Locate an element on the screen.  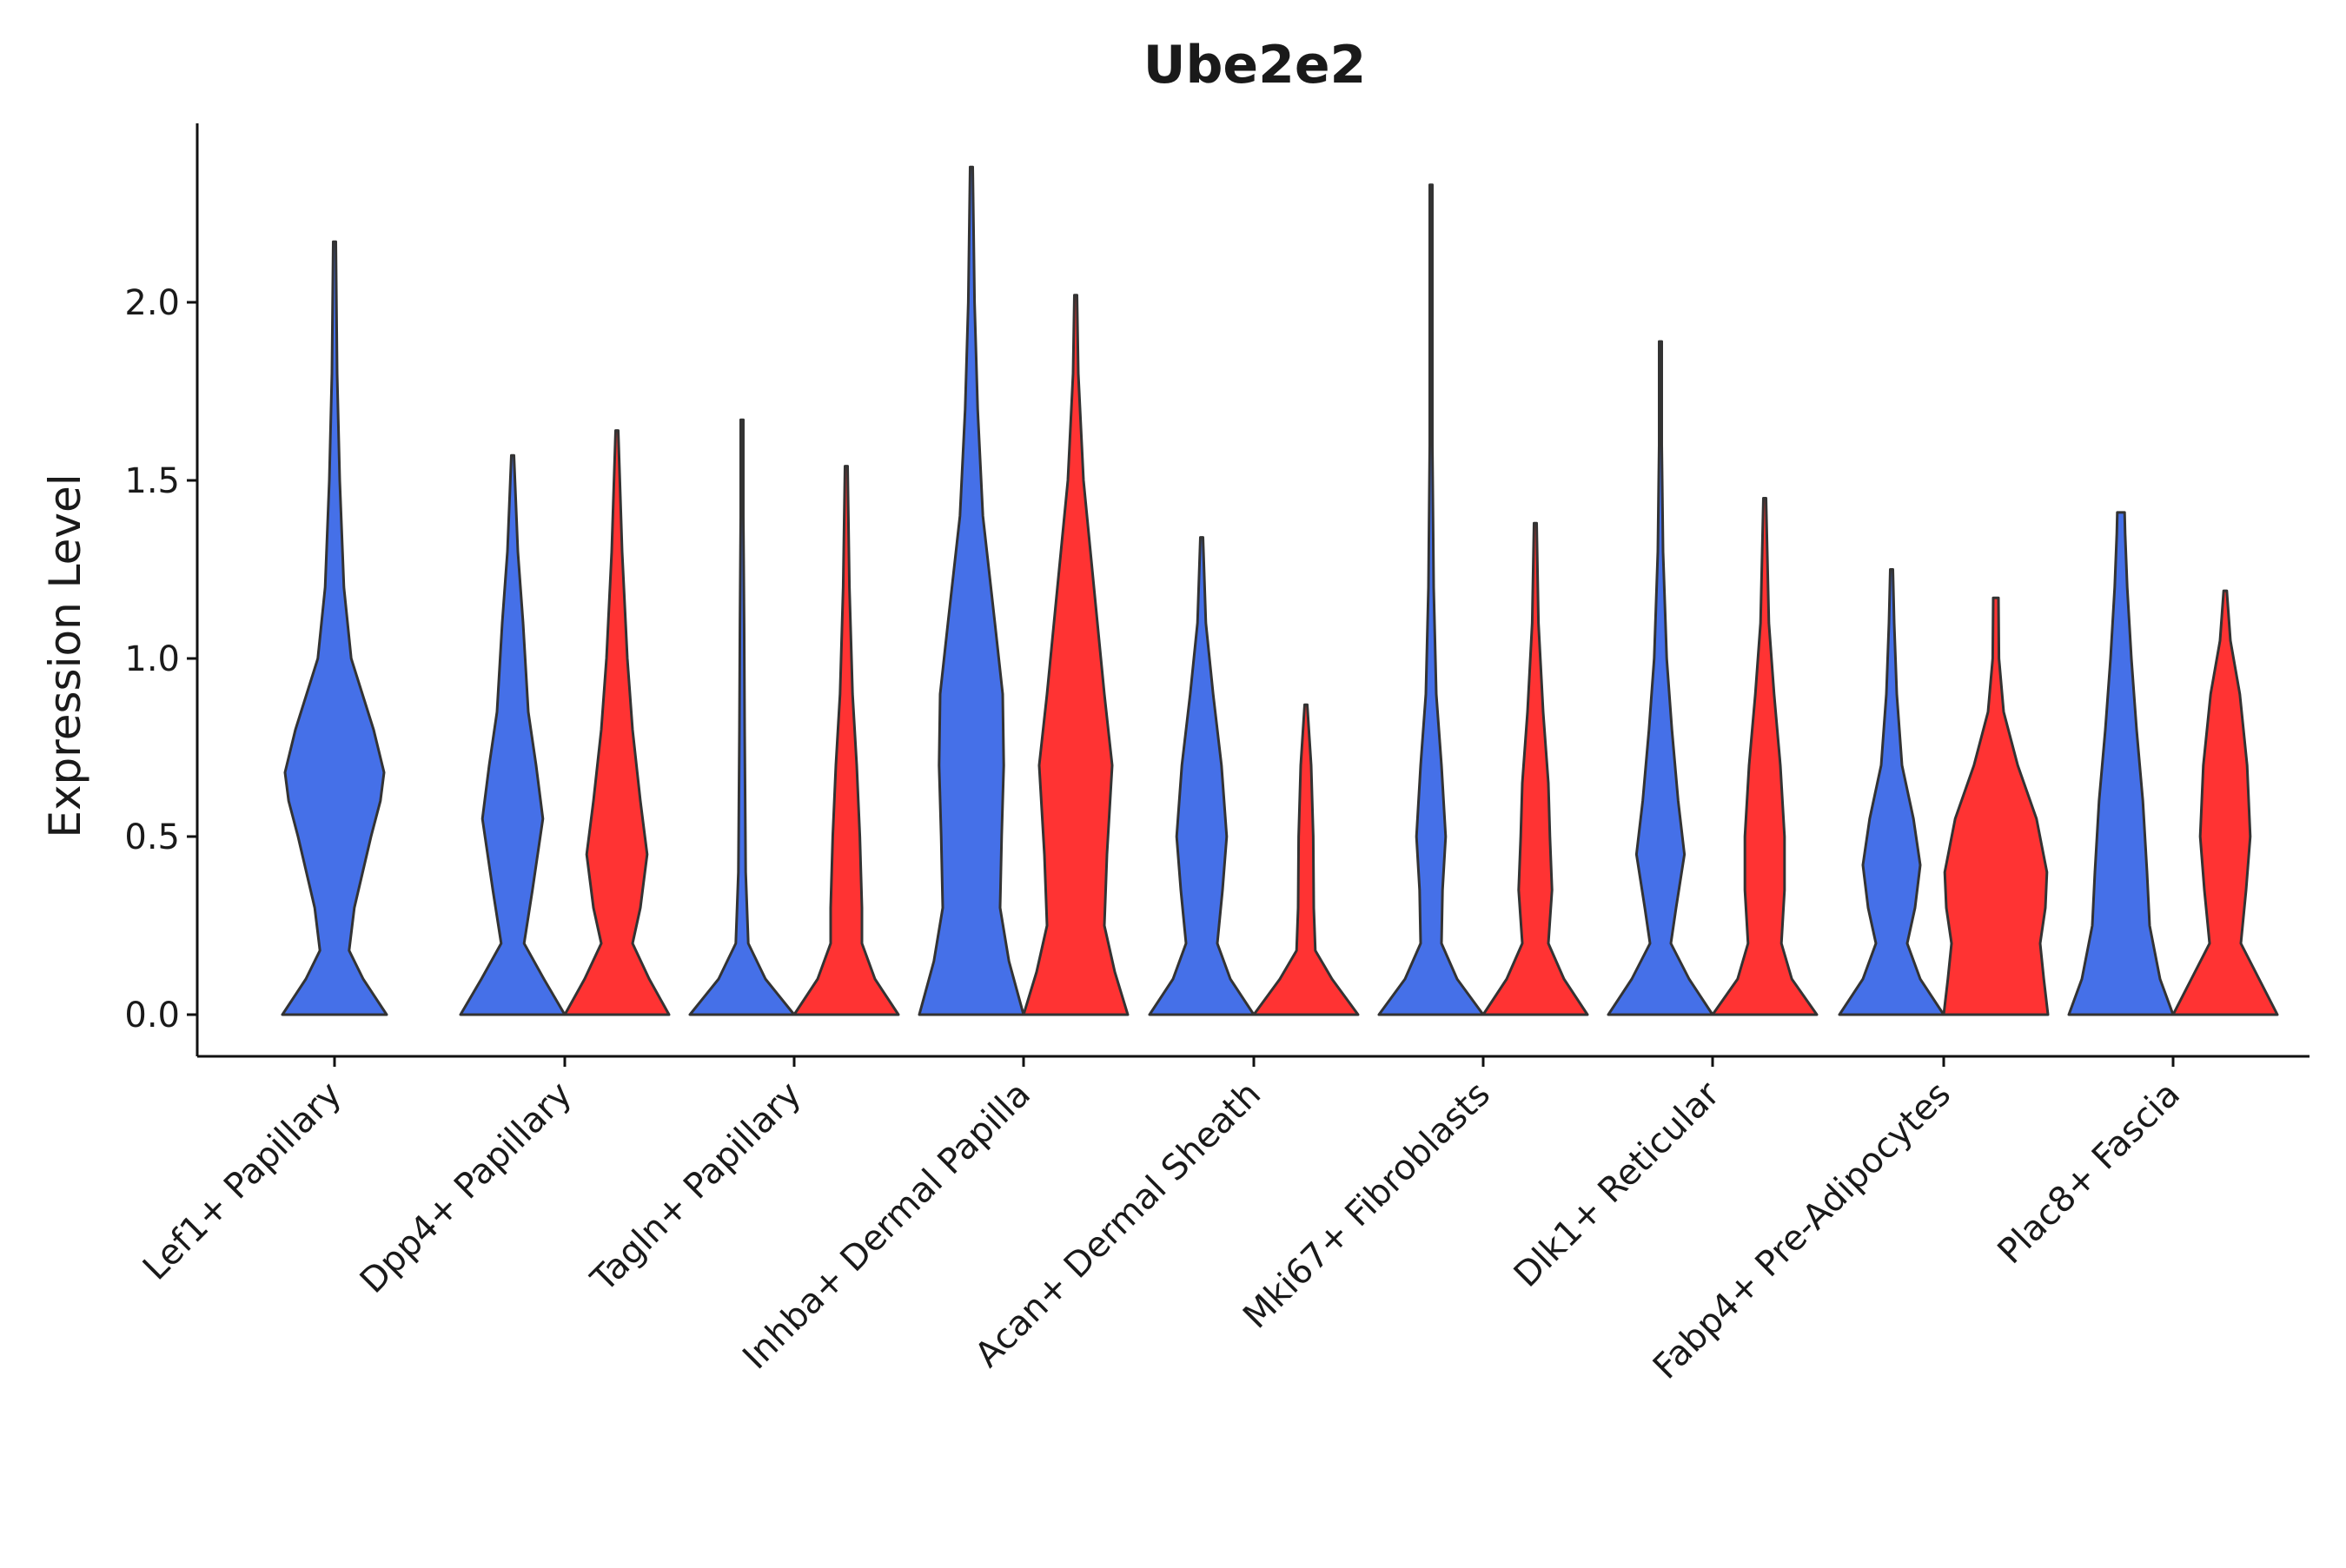
x-tick-label: Dpp4+ Papillary is located at coordinates (467, 1188).